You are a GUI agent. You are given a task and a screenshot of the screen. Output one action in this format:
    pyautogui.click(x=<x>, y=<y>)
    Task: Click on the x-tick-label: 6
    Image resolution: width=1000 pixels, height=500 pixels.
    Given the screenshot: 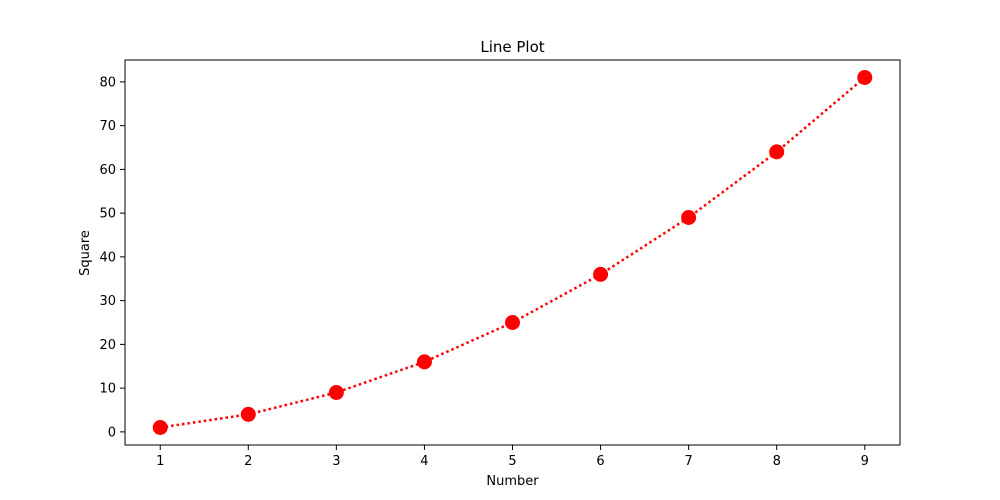 What is the action you would take?
    pyautogui.click(x=600, y=461)
    